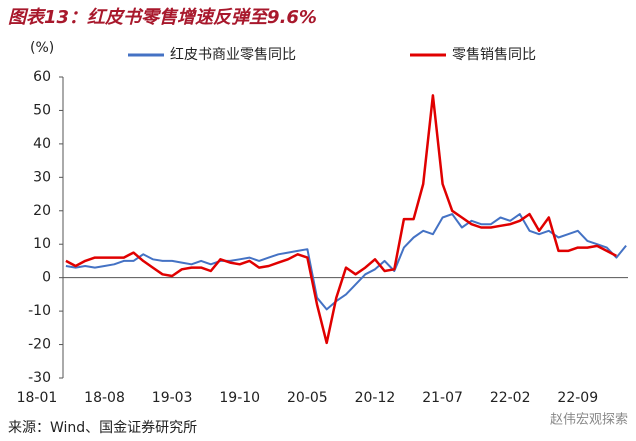 This screenshot has height=441, width=636. I want to click on y-tick-label: -20, so click(39, 345).